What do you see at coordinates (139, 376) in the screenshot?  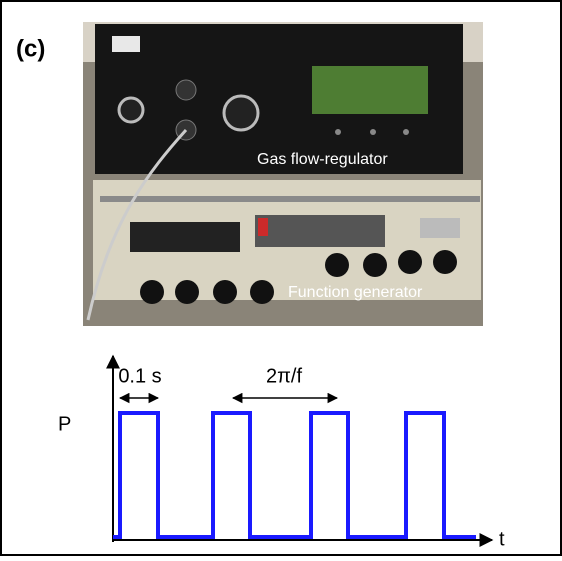 I see `width-label: 0.1 s` at bounding box center [139, 376].